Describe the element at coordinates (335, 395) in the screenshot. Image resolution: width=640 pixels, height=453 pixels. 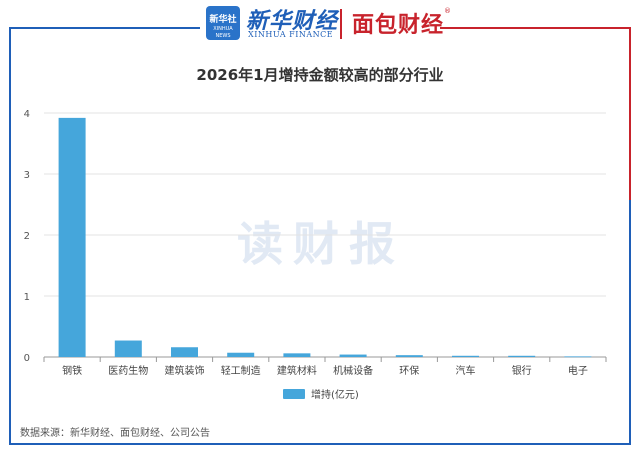
I see `legend-label: 增持(亿元)` at that location.